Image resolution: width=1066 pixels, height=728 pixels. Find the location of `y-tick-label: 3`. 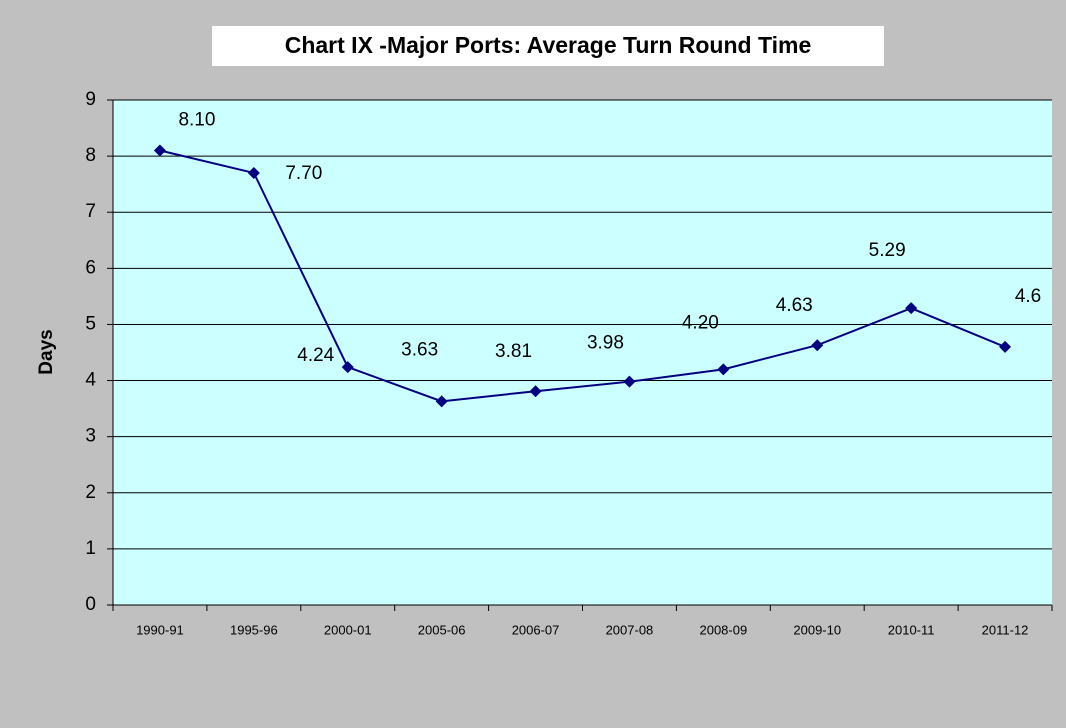

y-tick-label: 3 is located at coordinates (90, 436).